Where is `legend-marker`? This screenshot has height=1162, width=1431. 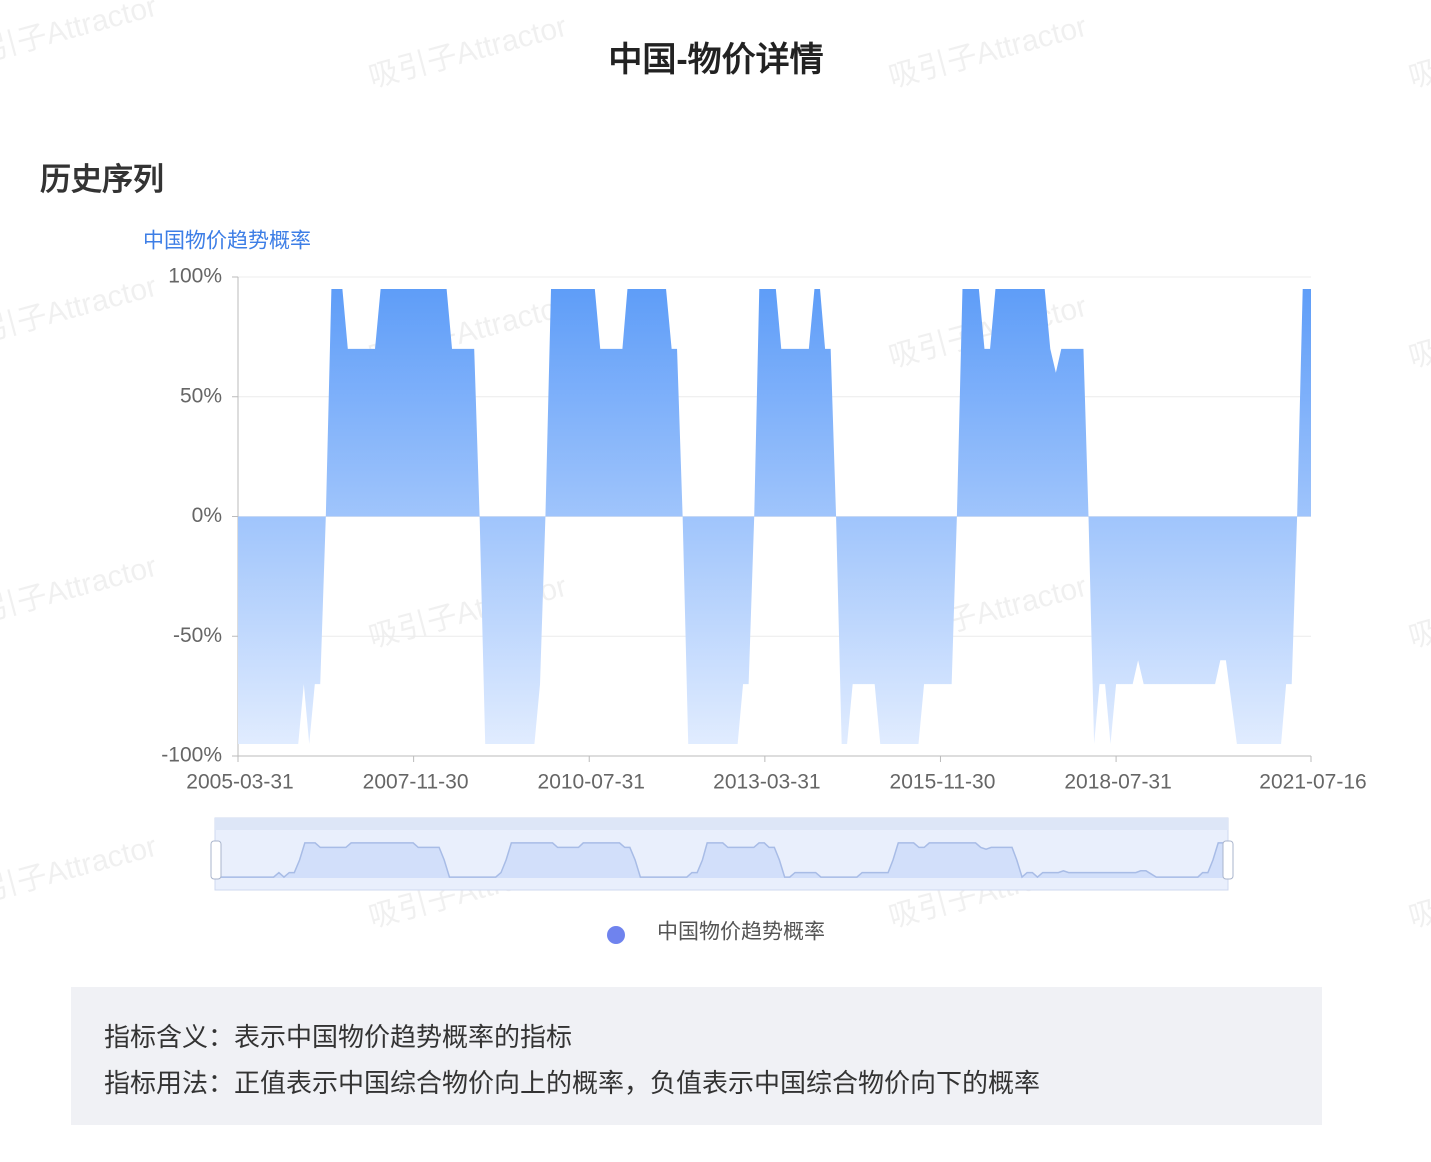
legend-marker is located at coordinates (616, 935).